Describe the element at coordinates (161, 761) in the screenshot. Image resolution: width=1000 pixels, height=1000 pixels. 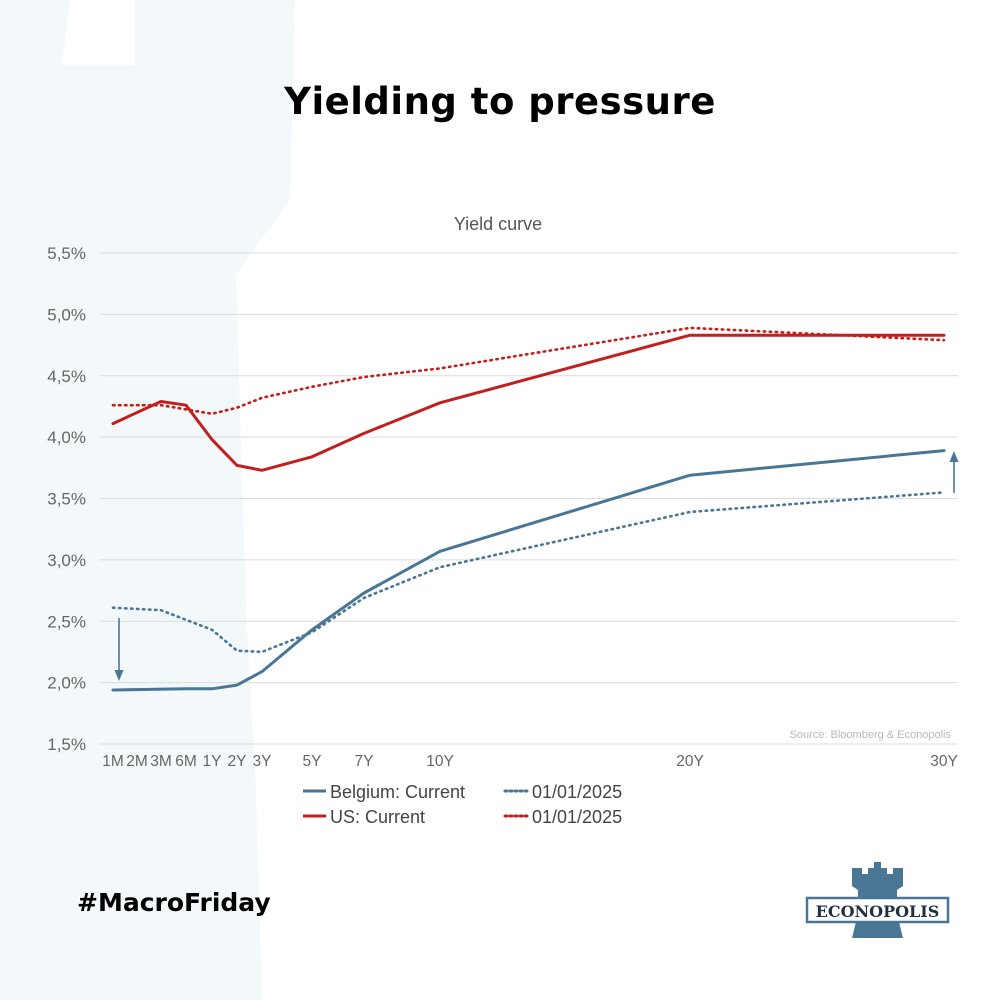
I see `x-tick-label: 3M` at that location.